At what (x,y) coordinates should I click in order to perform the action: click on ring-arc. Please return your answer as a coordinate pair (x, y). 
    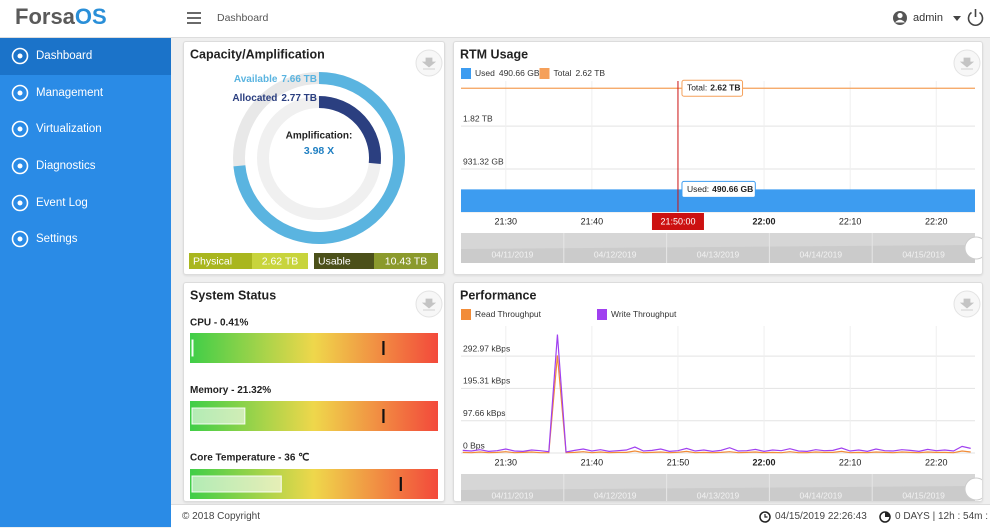
    Looking at the image, I should click on (319, 158).